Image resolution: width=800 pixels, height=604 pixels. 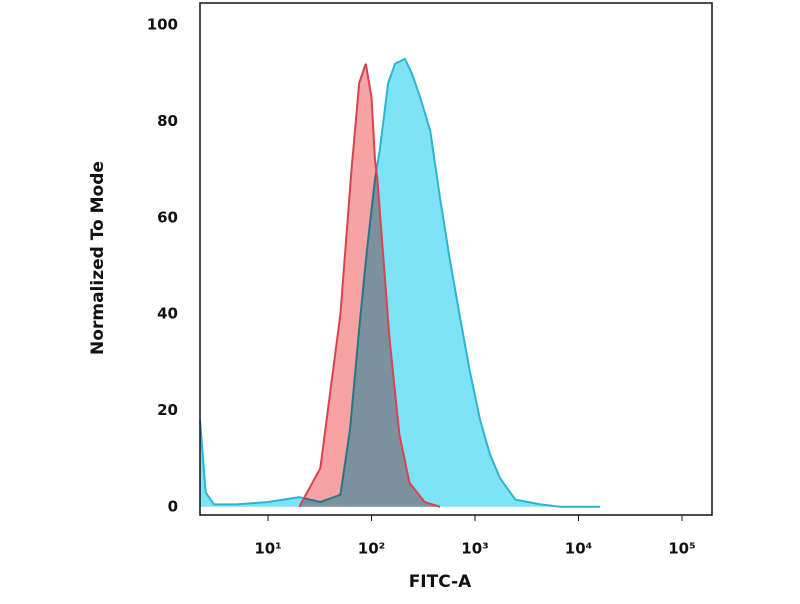 I want to click on x-tick-label: 10⁵, so click(x=681, y=549).